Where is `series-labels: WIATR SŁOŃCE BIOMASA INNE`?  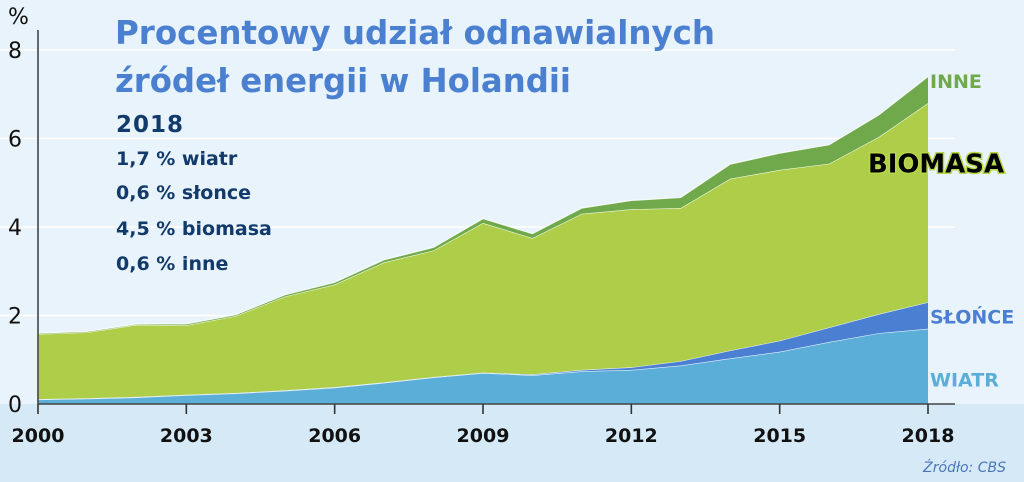
series-labels: WIATR SŁOŃCE BIOMASA INNE is located at coordinates (941, 231).